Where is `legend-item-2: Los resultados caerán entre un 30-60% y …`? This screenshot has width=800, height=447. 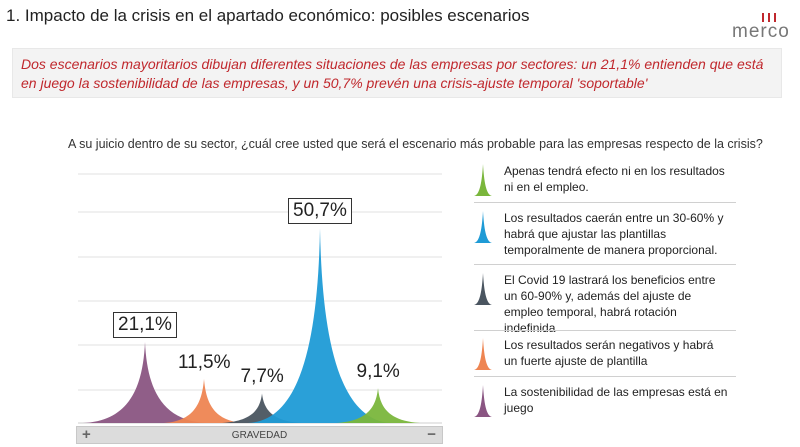 legend-item-2: Los resultados caerán entre un 30-60% y … is located at coordinates (634, 234).